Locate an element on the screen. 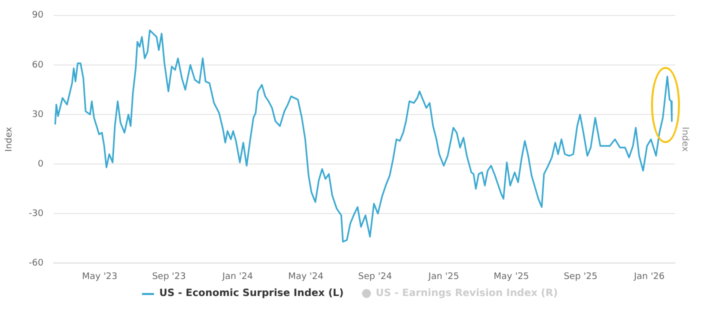  y2-axis-title: Index is located at coordinates (684, 139).